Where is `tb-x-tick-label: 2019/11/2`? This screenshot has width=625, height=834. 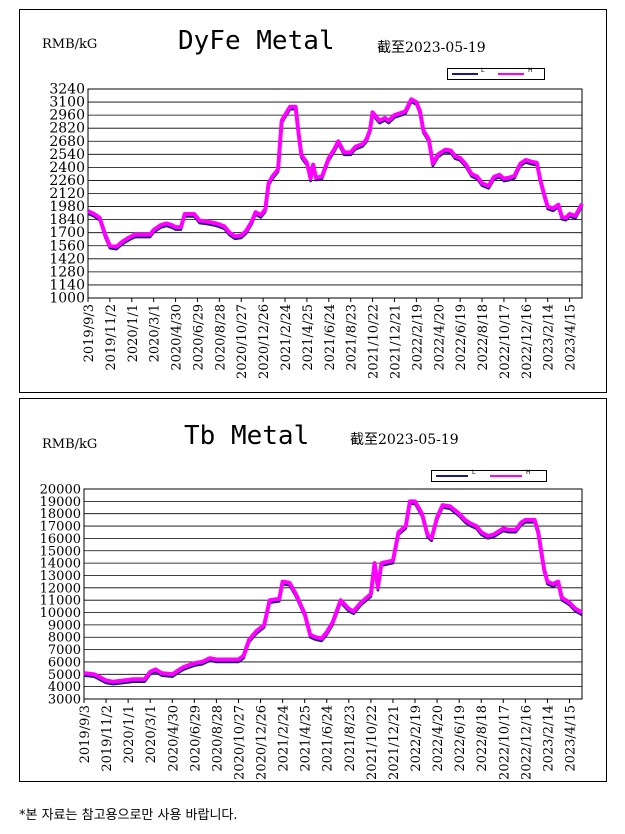 tb-x-tick-label: 2019/11/2 is located at coordinates (107, 738).